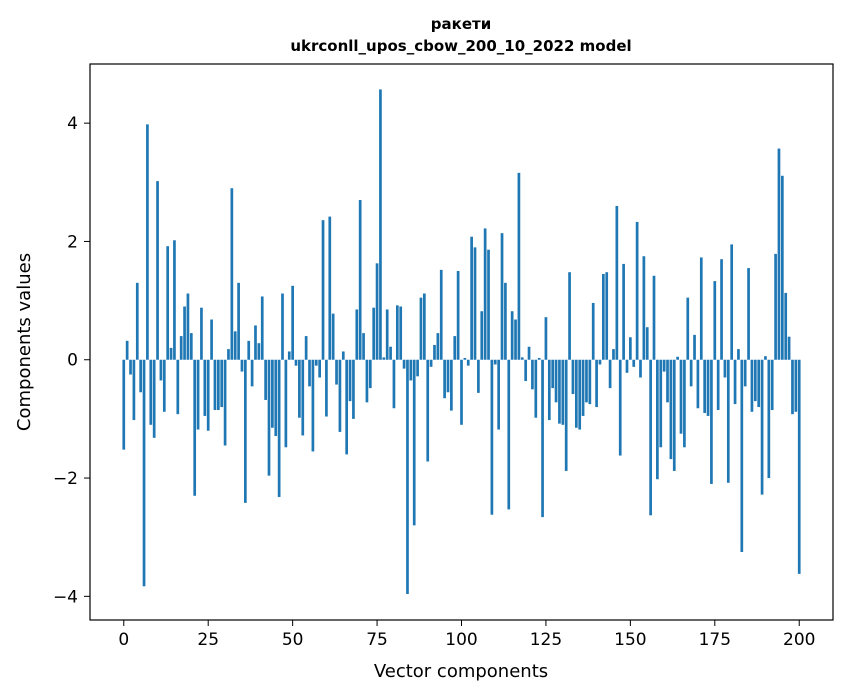 This screenshot has height=696, width=847. I want to click on x-axis-label: Vector components, so click(461, 671).